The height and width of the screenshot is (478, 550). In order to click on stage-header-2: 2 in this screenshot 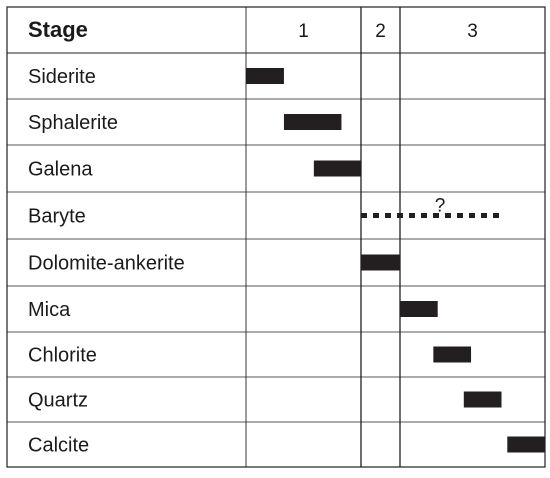, I will do `click(380, 31)`.